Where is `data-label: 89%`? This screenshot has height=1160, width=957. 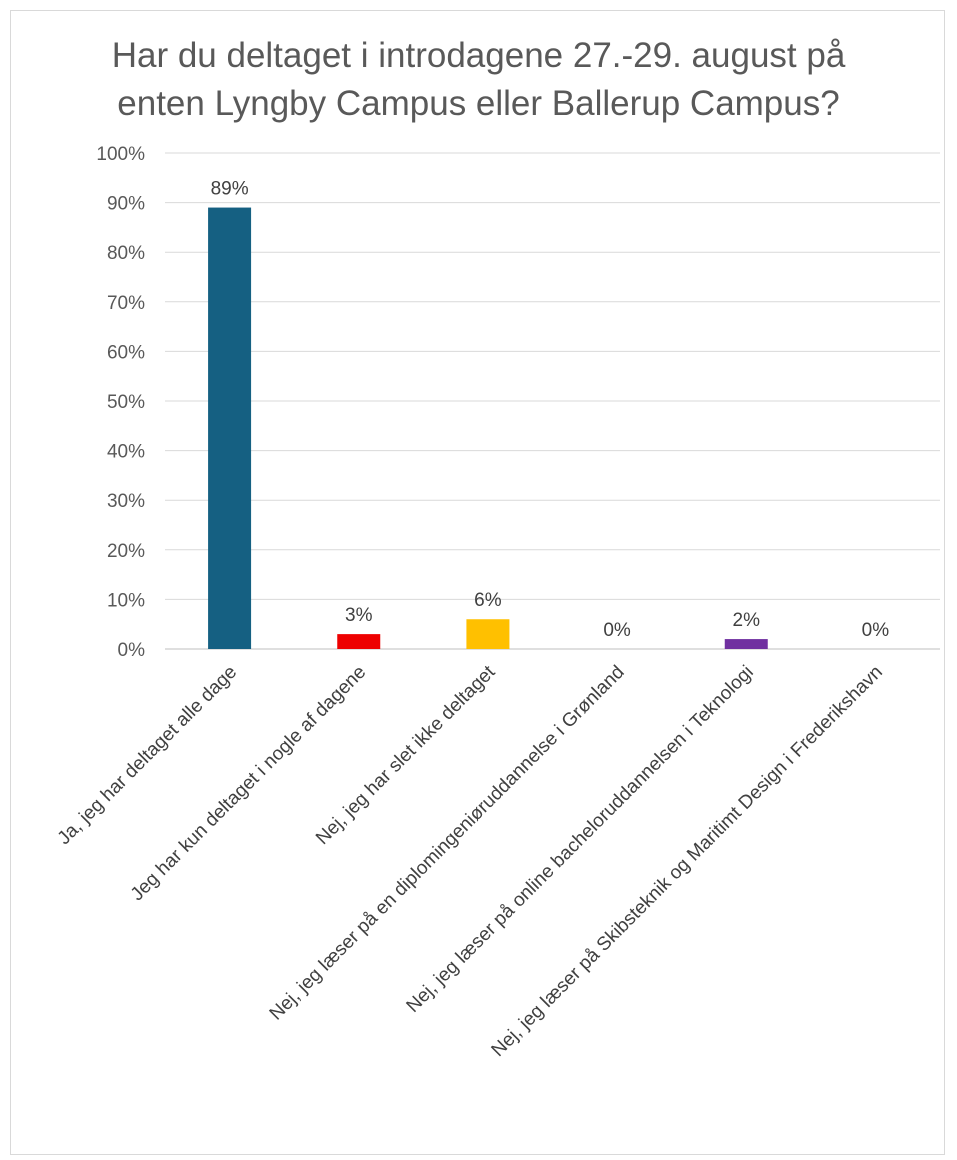 data-label: 89% is located at coordinates (230, 189).